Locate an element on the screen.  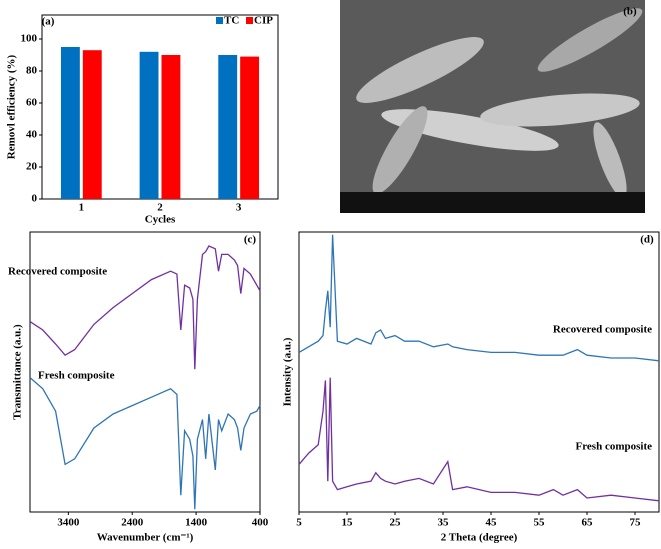
x-tick-label: 65 is located at coordinates (588, 523).